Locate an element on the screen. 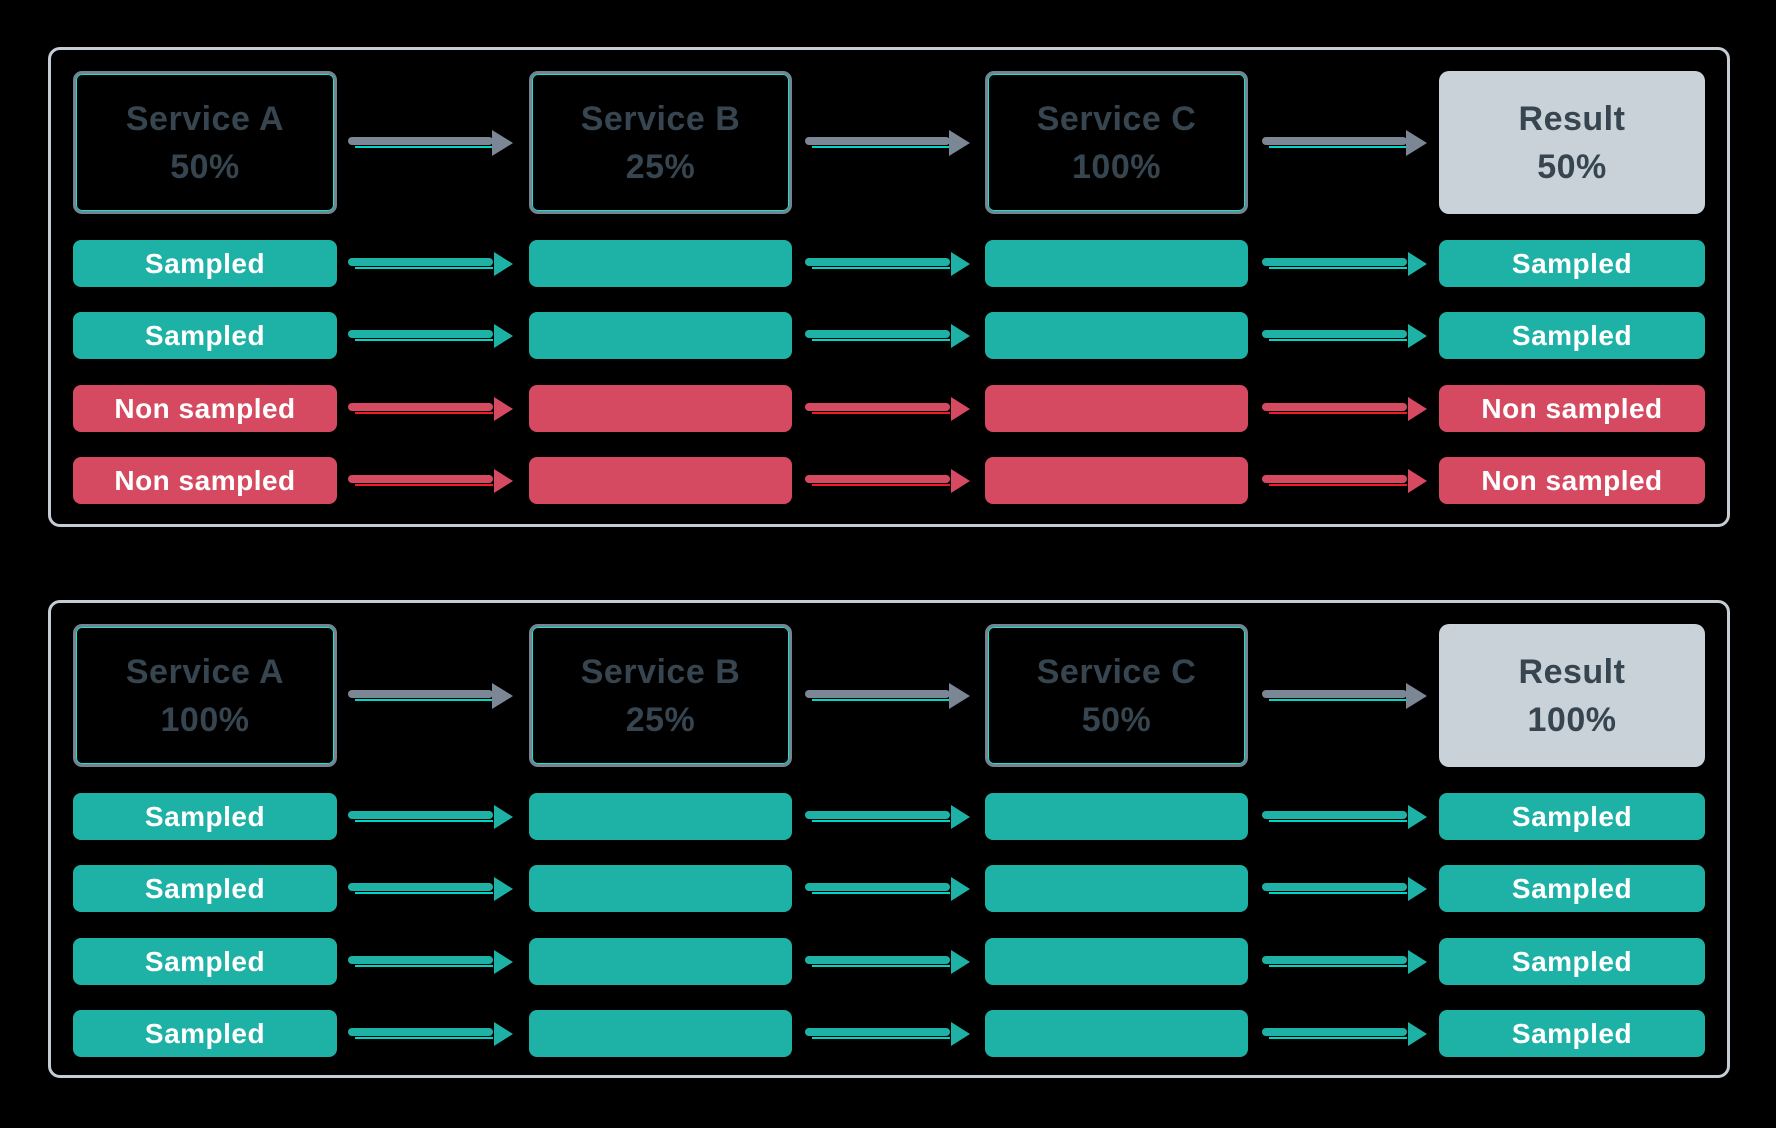  result-rate: 100% is located at coordinates (1572, 719).